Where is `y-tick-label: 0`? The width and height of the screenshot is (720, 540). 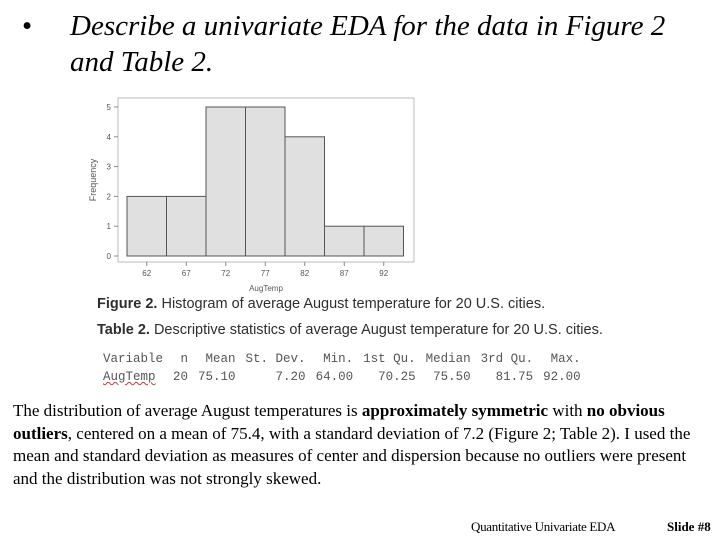
y-tick-label: 0 is located at coordinates (109, 256).